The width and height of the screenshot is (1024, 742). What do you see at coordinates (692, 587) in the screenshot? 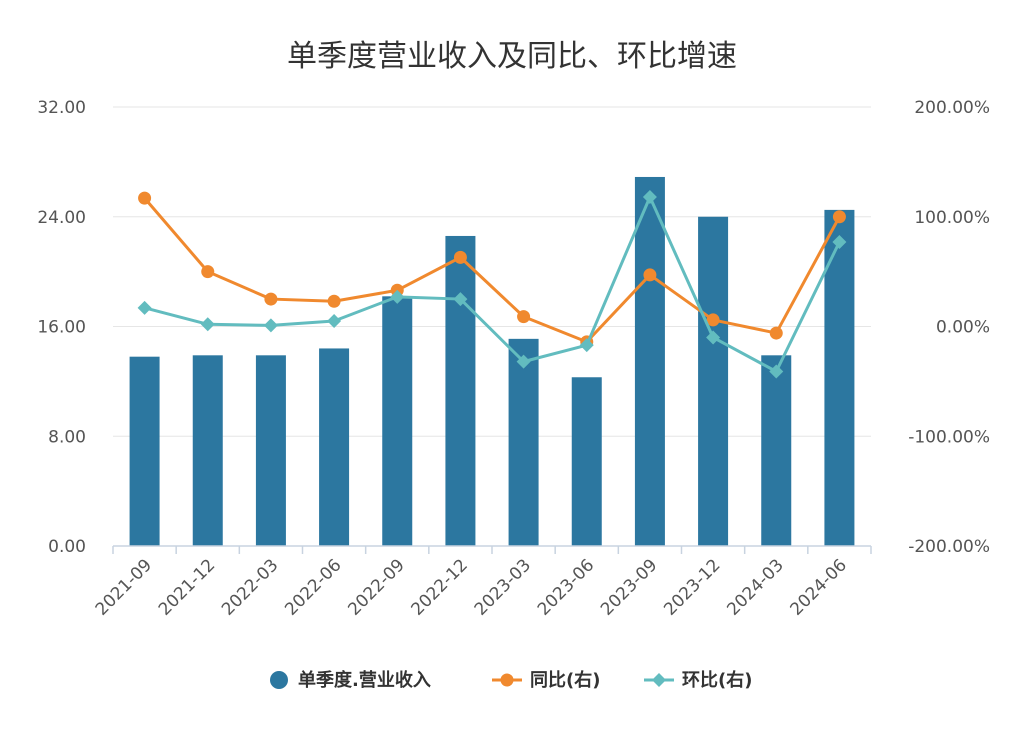
I see `x-tick-label: 2023-12` at bounding box center [692, 587].